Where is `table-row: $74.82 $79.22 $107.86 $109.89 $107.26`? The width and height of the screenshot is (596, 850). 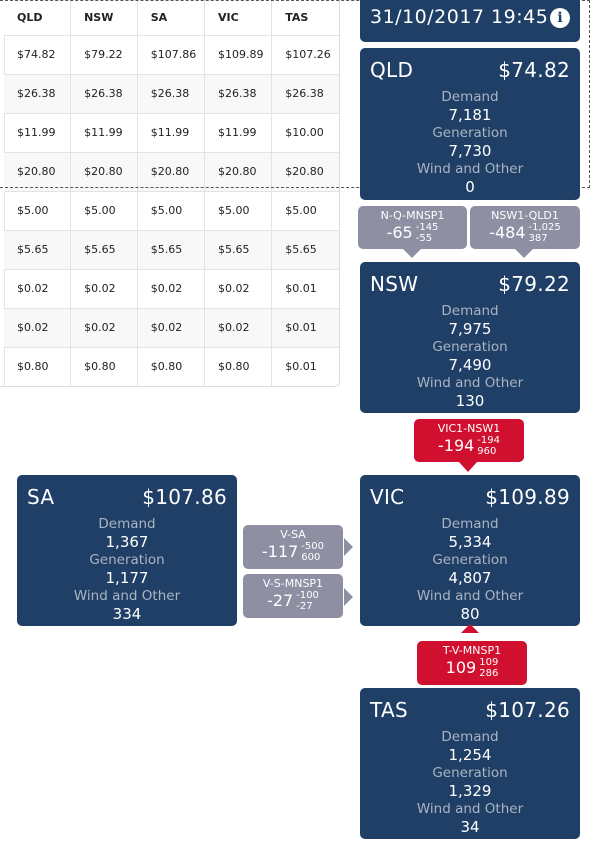
table-row: $74.82 $79.22 $107.86 $109.89 $107.26 is located at coordinates (171, 55).